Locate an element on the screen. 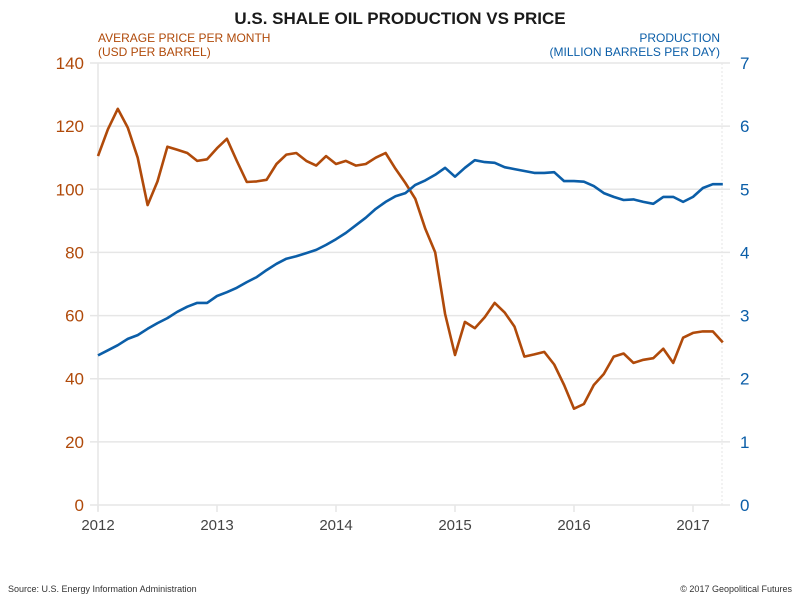 The width and height of the screenshot is (800, 600). left-tick-label: 20 is located at coordinates (74, 442).